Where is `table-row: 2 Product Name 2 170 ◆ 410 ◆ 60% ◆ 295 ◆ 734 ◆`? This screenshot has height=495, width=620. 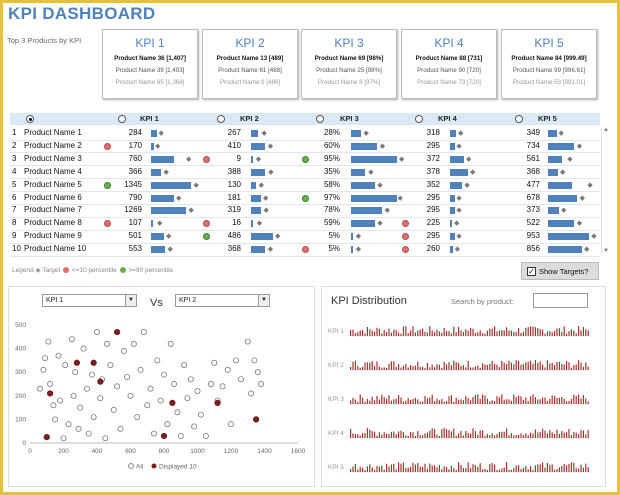
table-row: 2 Product Name 2 170 ◆ 410 ◆ 60% ◆ 295 ◆ 734 ◆ is located at coordinates (305, 146).